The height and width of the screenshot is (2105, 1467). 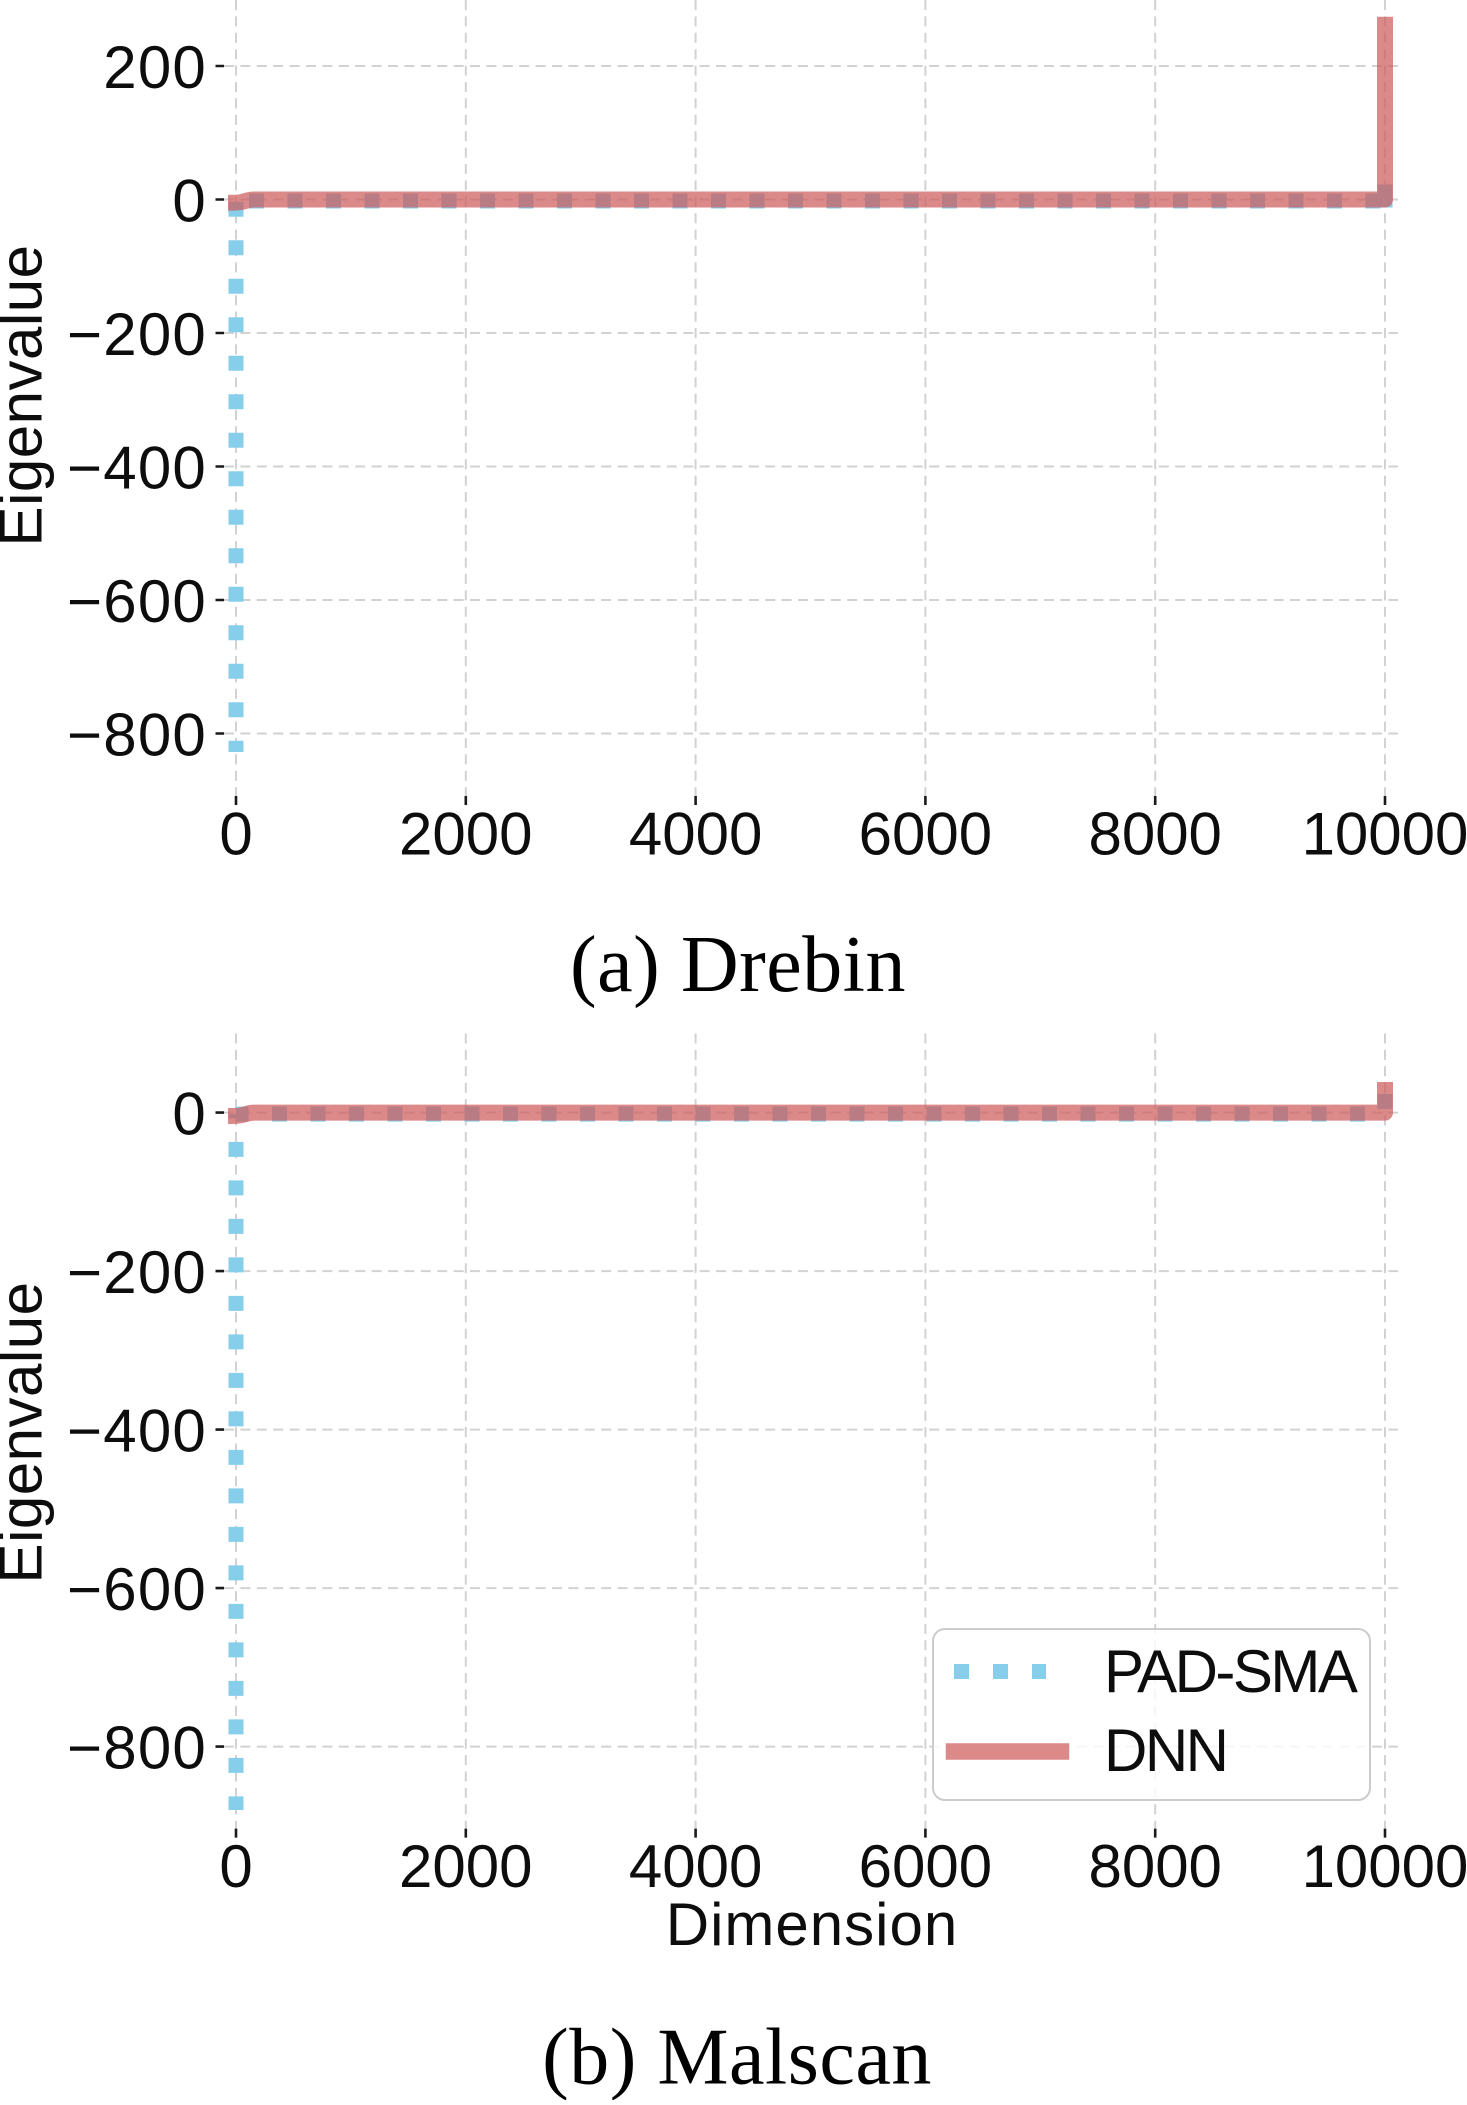 What do you see at coordinates (738, 965) in the screenshot?
I see `svg-text: (a) Drebin` at bounding box center [738, 965].